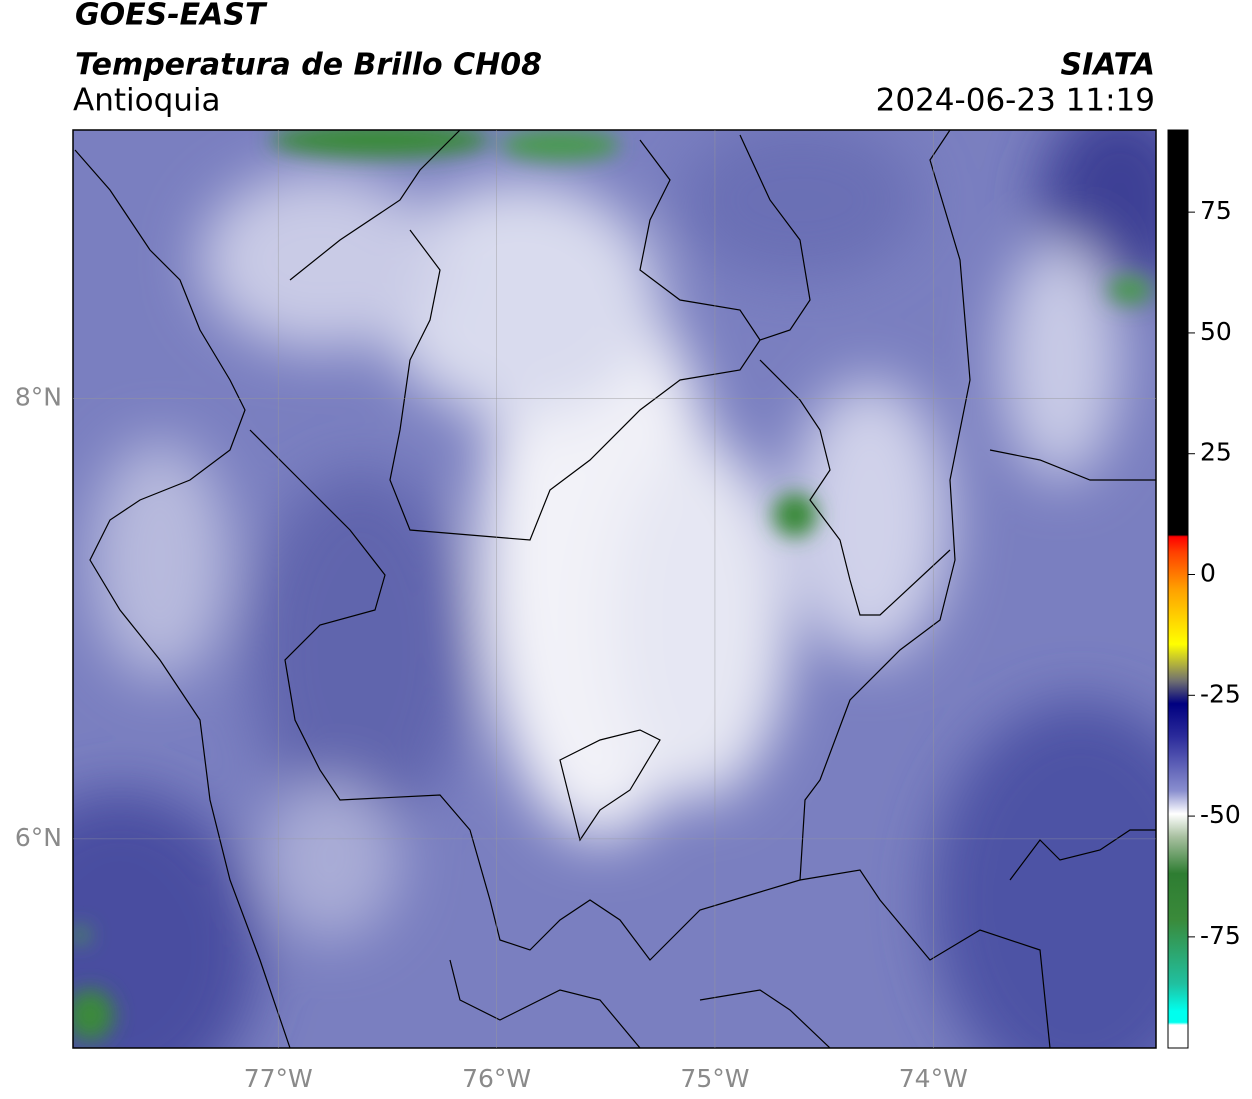 The height and width of the screenshot is (1099, 1252). I want to click on lon-label: 75°W, so click(714, 1078).